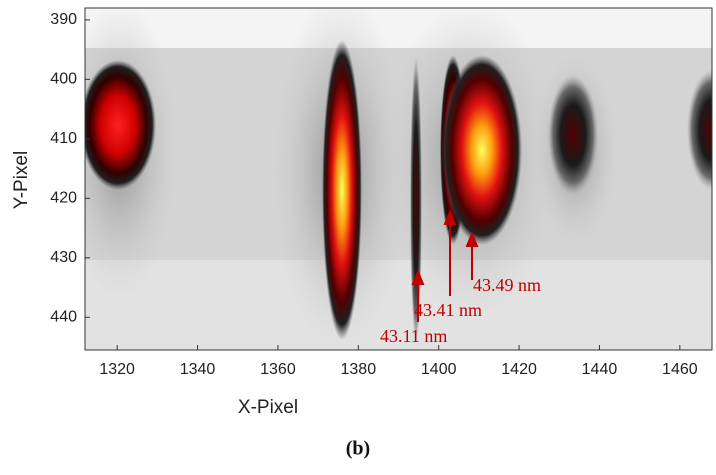 Image resolution: width=716 pixels, height=475 pixels. Describe the element at coordinates (358, 449) in the screenshot. I see `caption: (b)` at that location.